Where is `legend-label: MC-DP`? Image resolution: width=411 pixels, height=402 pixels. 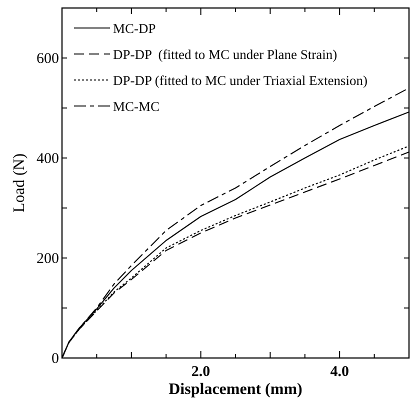
legend-label: MC-DP is located at coordinates (134, 28).